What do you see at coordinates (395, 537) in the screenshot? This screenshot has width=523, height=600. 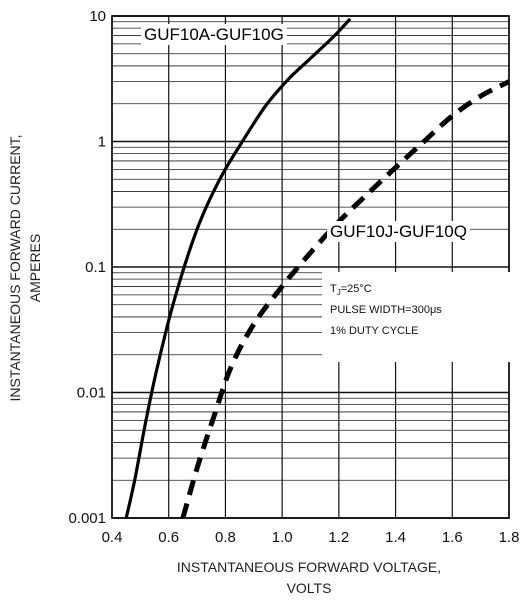 I see `x-tick-label: 1.4` at bounding box center [395, 537].